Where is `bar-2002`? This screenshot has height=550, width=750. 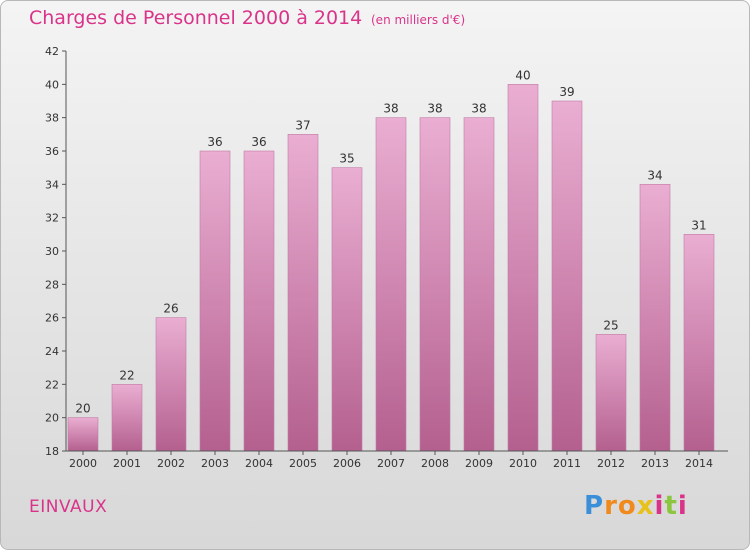 bar-2002 is located at coordinates (171, 384).